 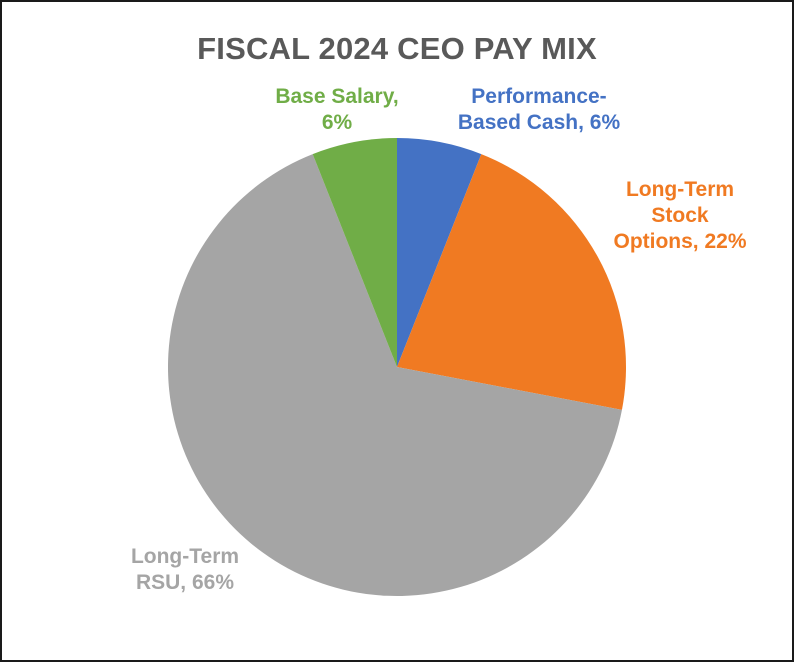 I want to click on chart-title: FISCAL 2024 CEO PAY MIX, so click(x=397, y=48).